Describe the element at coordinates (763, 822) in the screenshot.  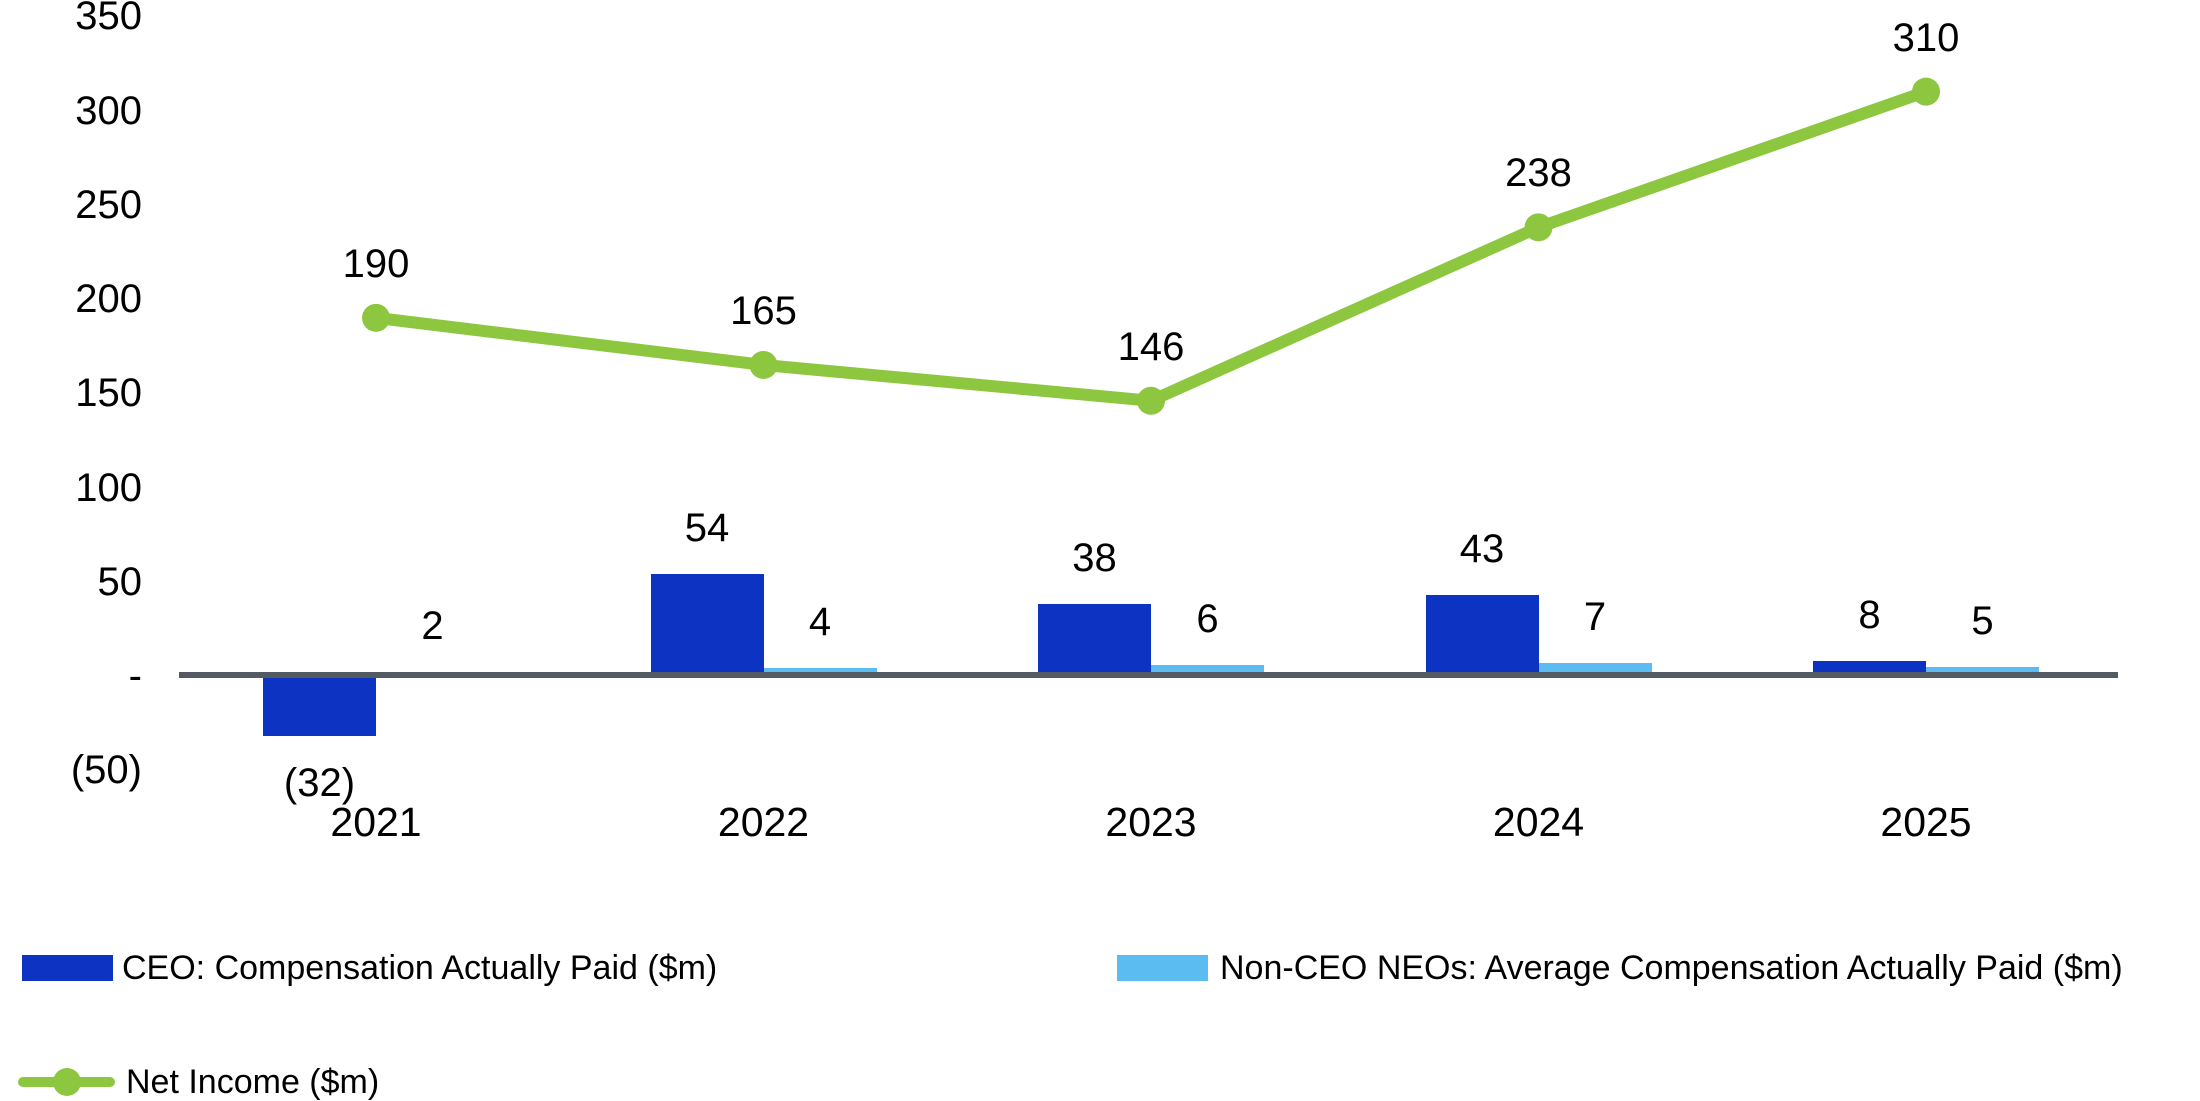
I see `x-axis-year-label: 2022` at that location.